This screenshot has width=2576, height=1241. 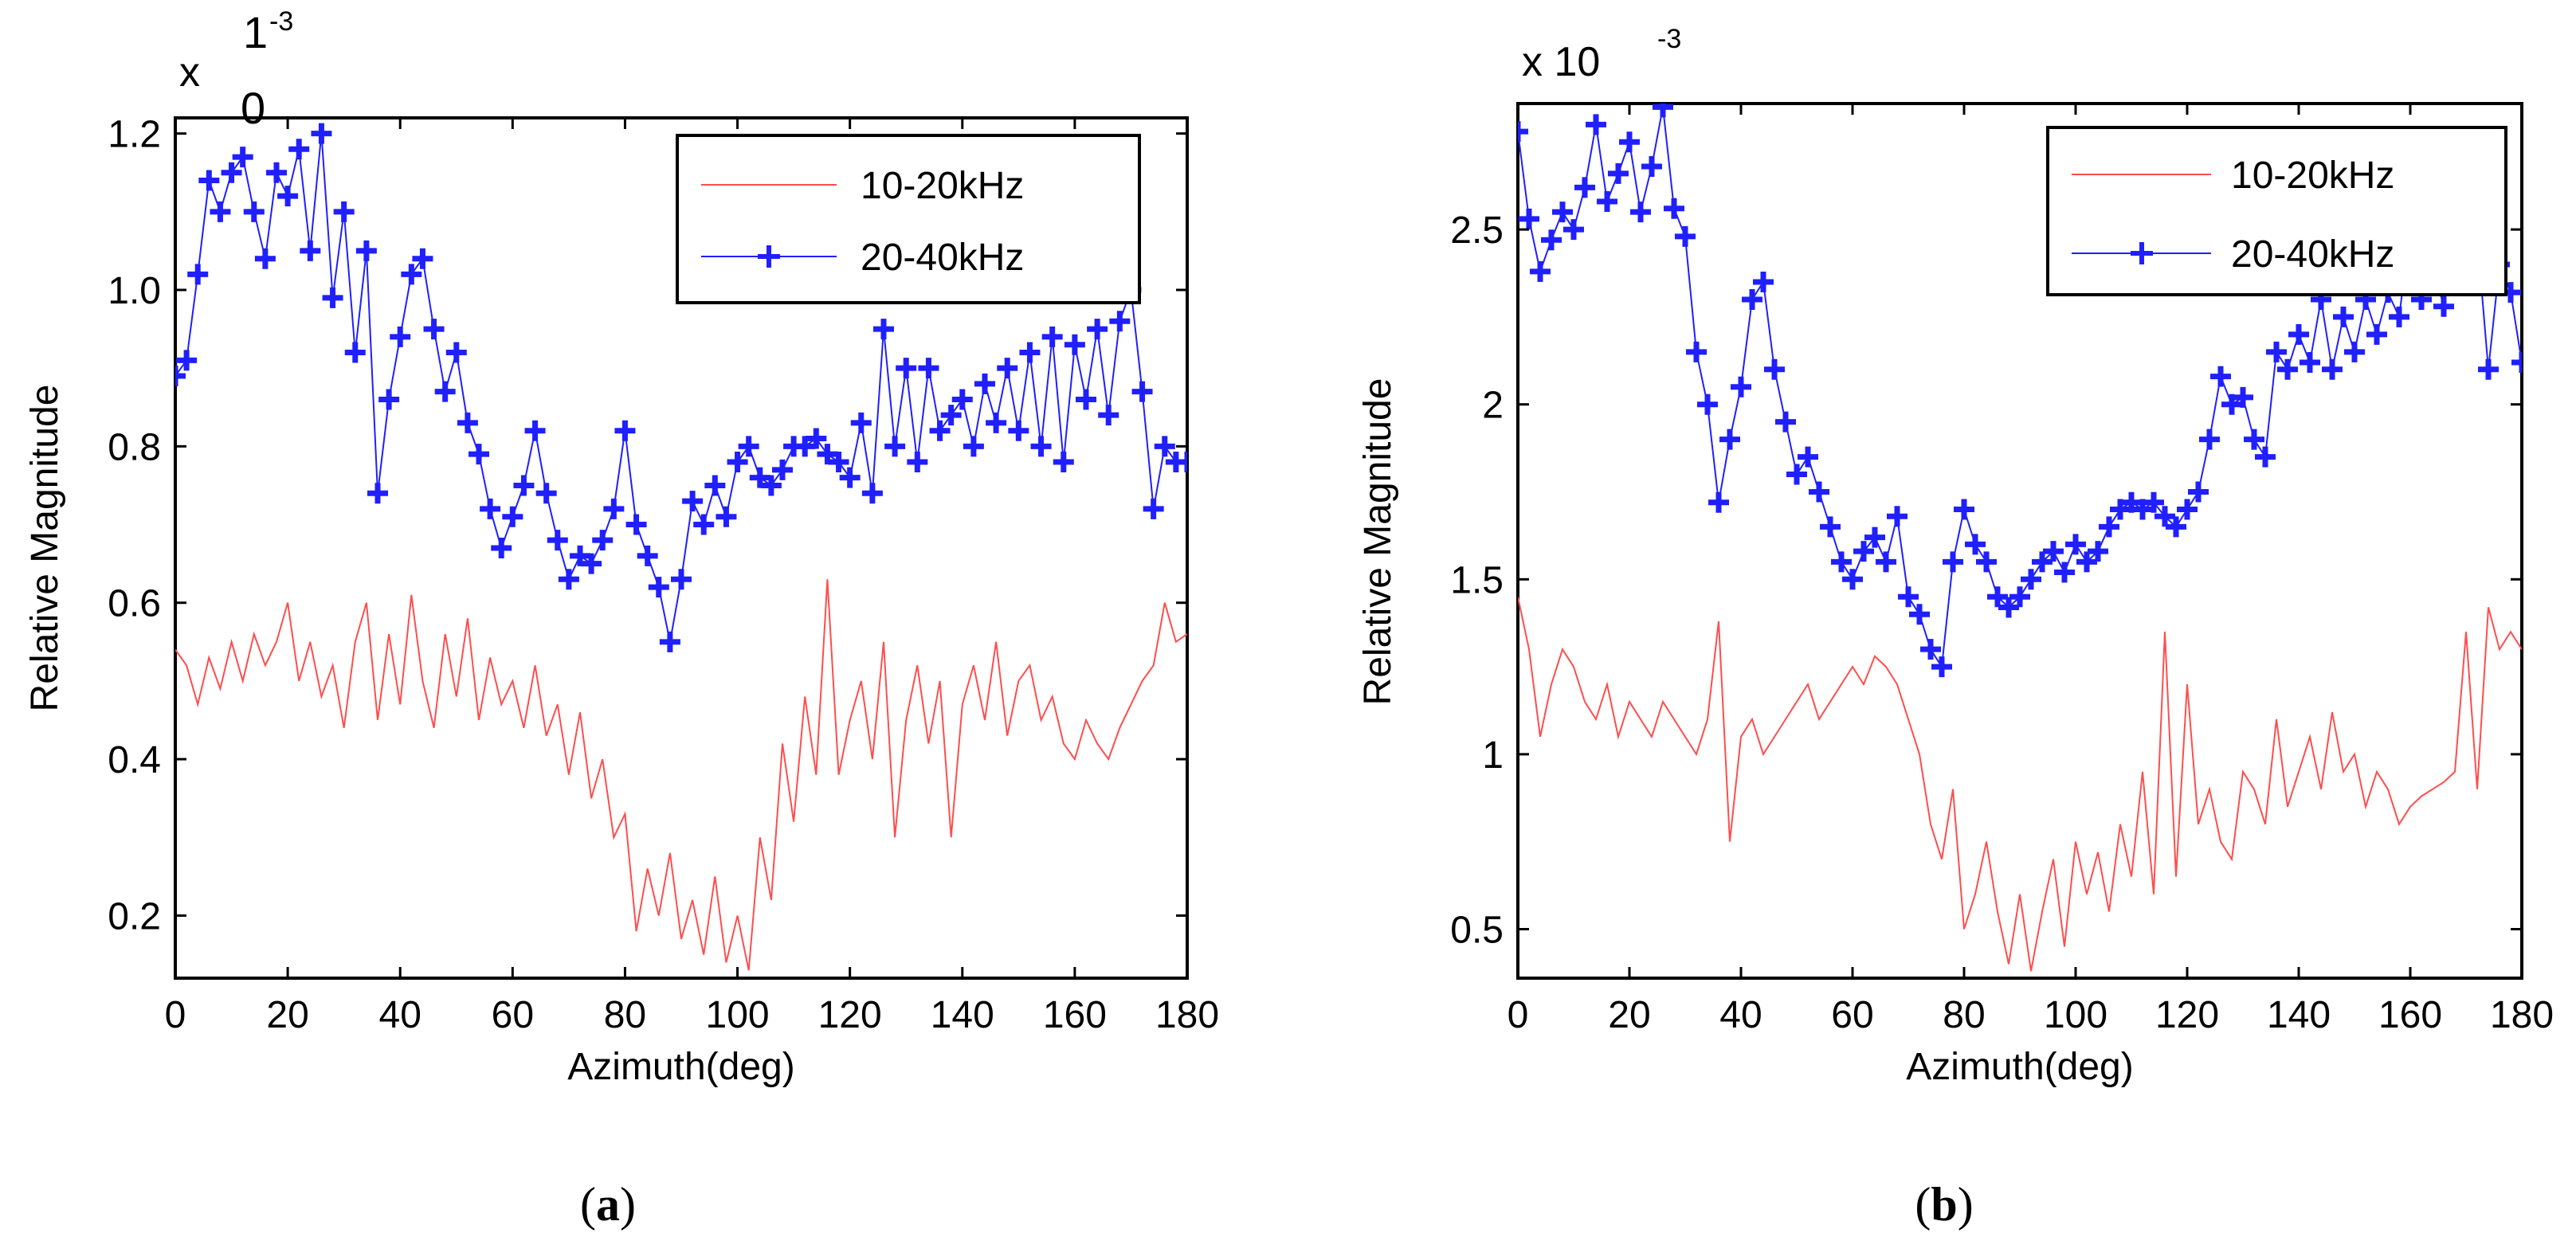 What do you see at coordinates (942, 186) in the screenshot?
I see `legend-label-red-a: 10-20kHz` at bounding box center [942, 186].